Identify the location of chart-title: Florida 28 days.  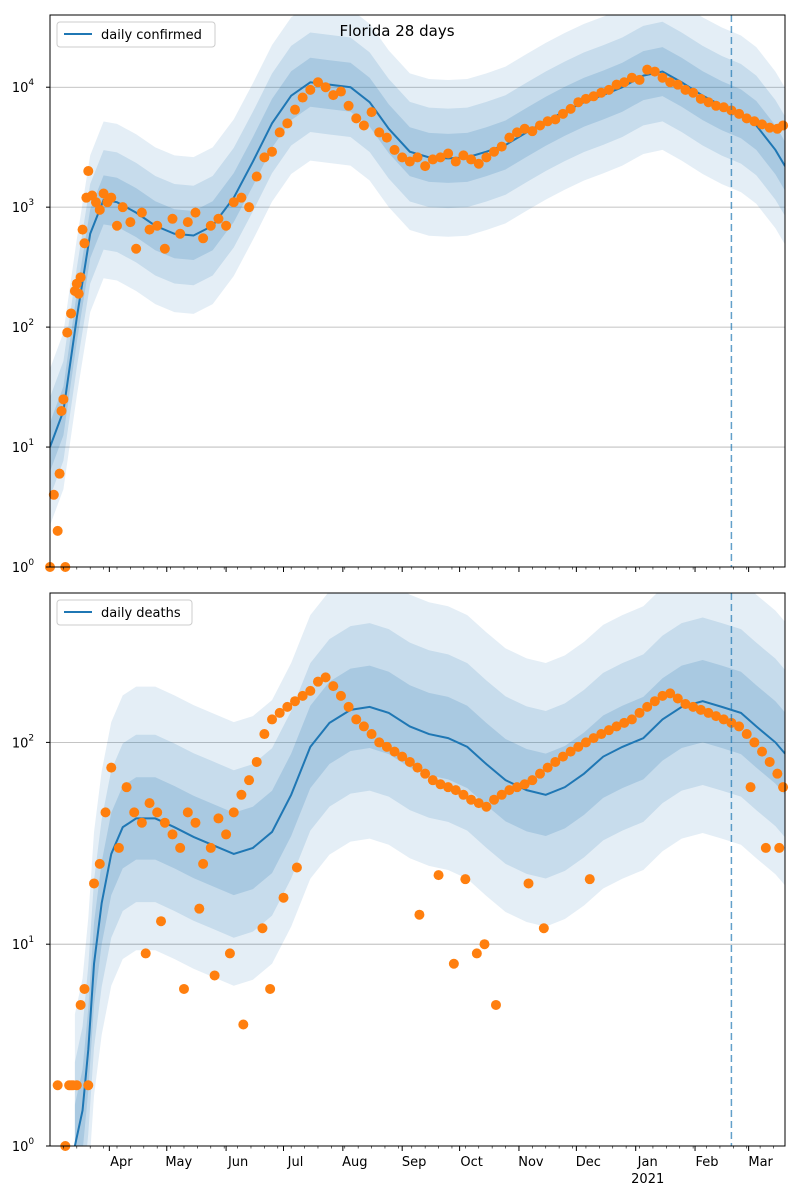
(396, 31).